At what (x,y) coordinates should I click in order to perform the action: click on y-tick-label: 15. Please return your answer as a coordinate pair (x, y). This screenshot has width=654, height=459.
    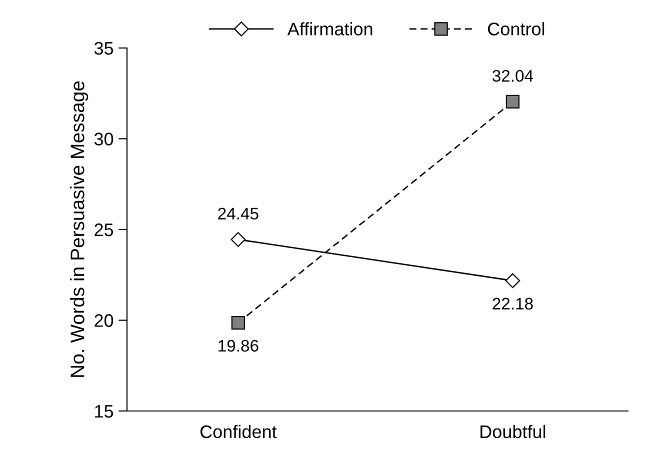
    Looking at the image, I should click on (104, 411).